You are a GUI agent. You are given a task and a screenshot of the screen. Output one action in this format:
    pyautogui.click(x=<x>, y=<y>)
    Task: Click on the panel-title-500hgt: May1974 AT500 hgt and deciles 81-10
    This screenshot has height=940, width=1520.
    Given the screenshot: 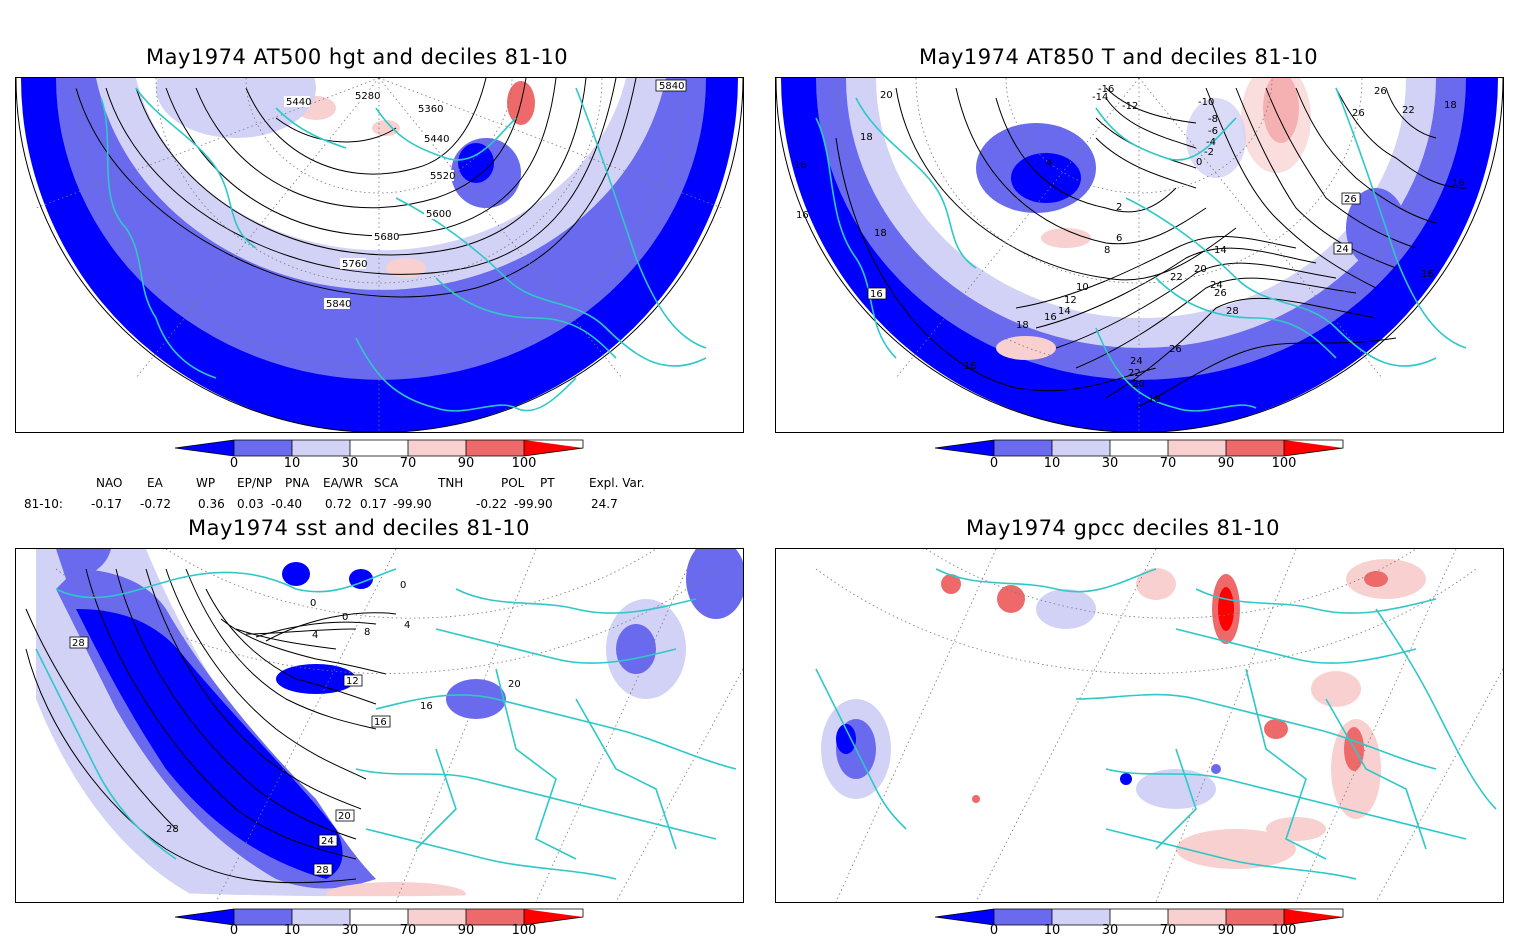 What is the action you would take?
    pyautogui.click(x=357, y=57)
    